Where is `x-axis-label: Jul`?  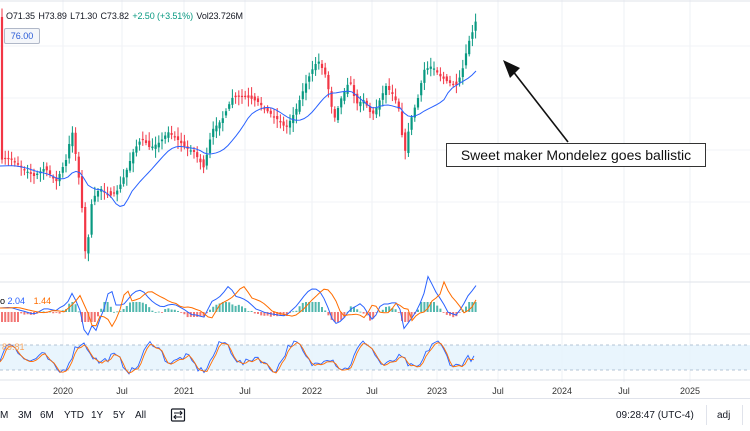
x-axis-label: Jul is located at coordinates (498, 391).